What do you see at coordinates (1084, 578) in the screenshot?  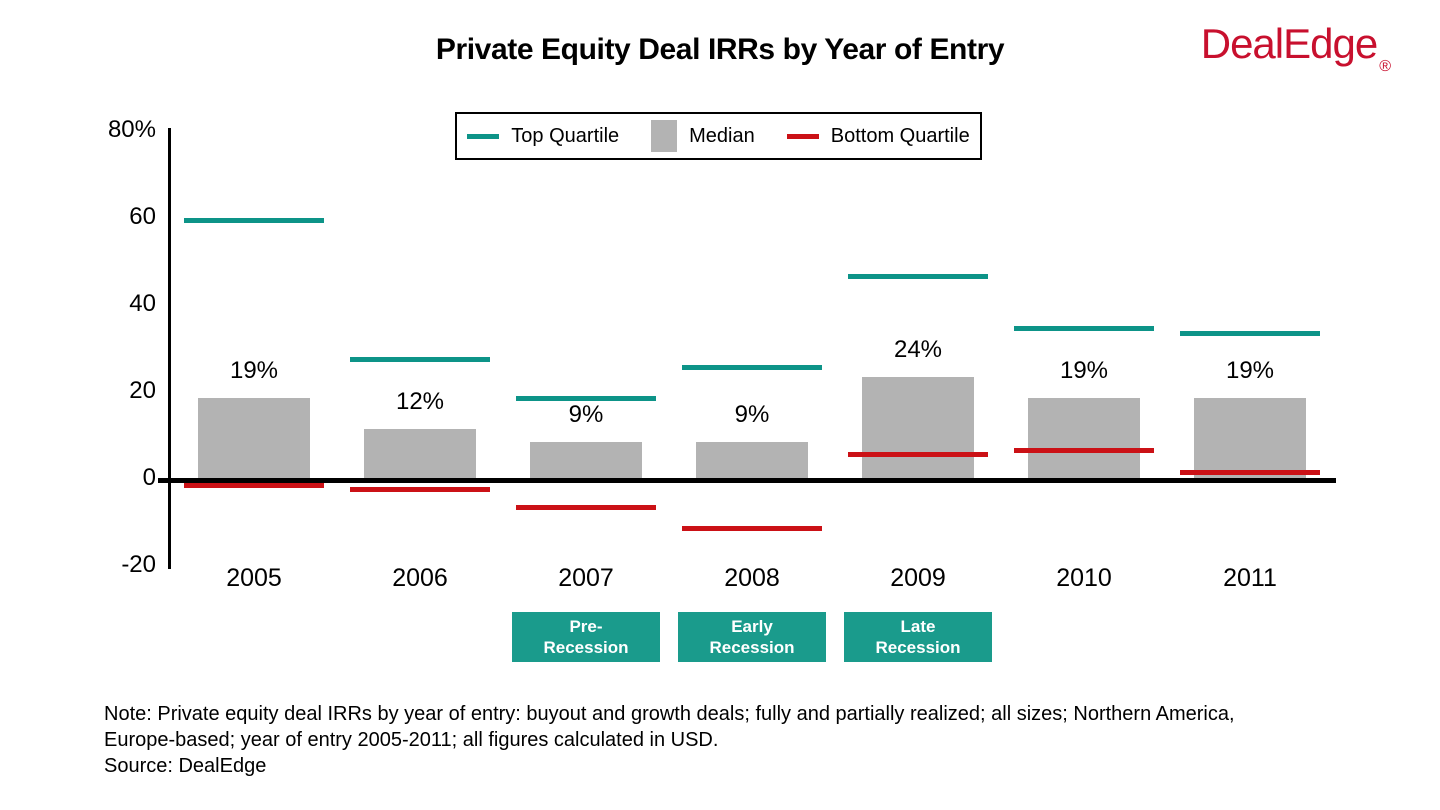 I see `x-axis-year-label: 2010` at bounding box center [1084, 578].